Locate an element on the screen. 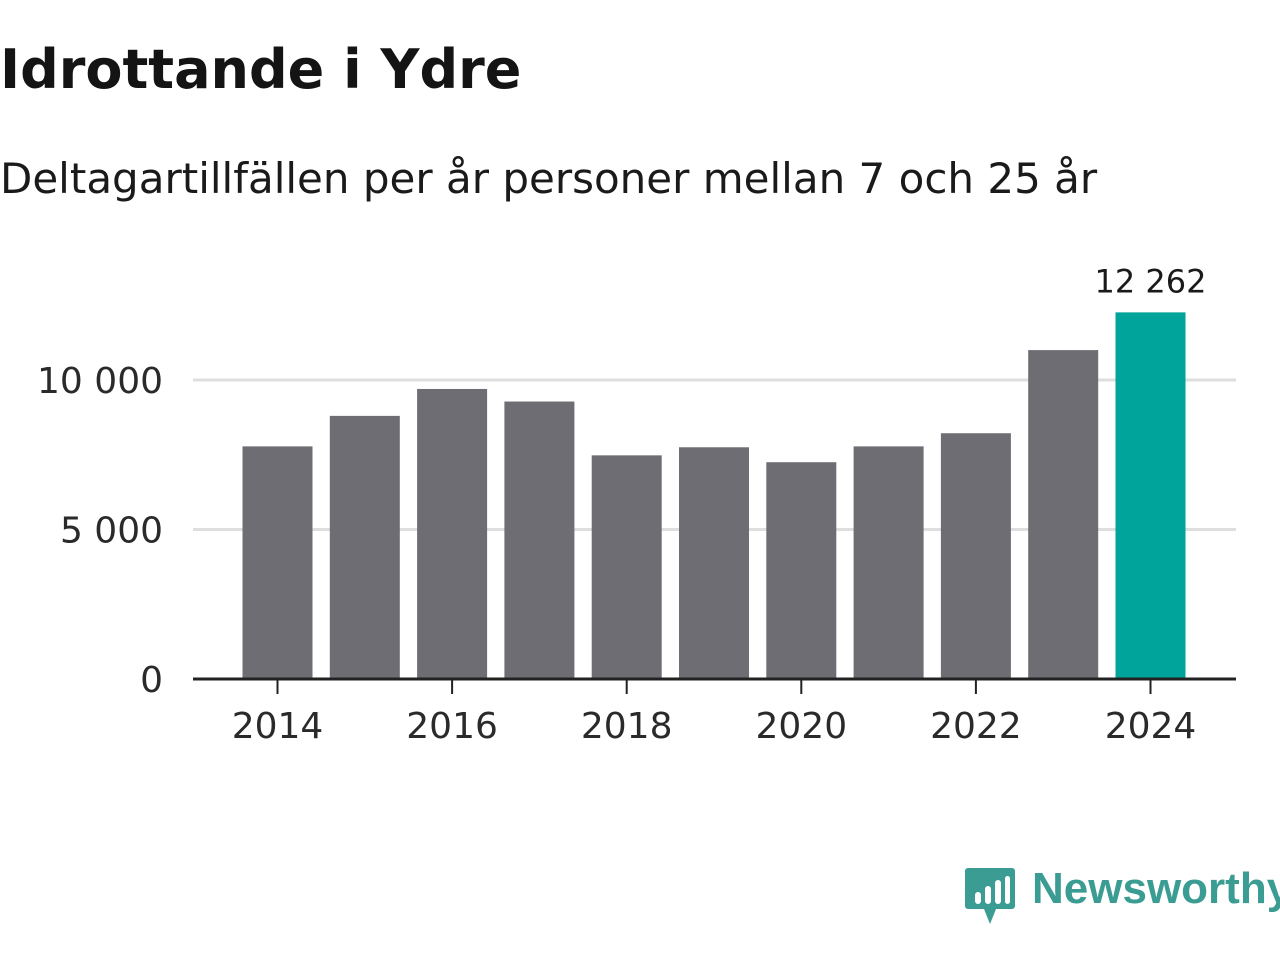 The image size is (1280, 960). x-tick-label: 2016 is located at coordinates (452, 726).